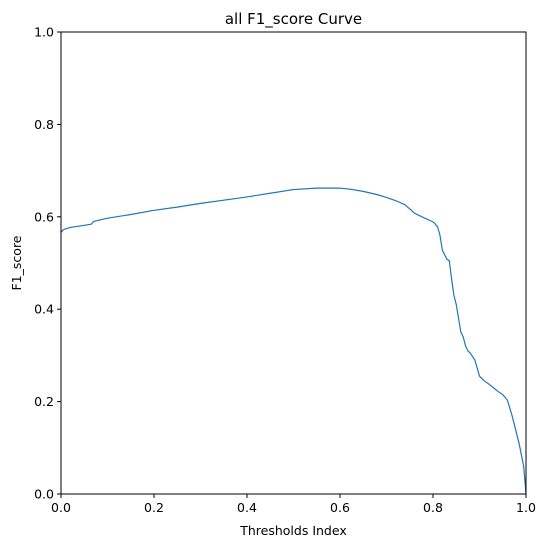 Image resolution: width=547 pixels, height=547 pixels. Describe the element at coordinates (293, 504) in the screenshot. I see `x-axis: 0.0 0.2 0.4 0.6 0.8 1.0` at that location.